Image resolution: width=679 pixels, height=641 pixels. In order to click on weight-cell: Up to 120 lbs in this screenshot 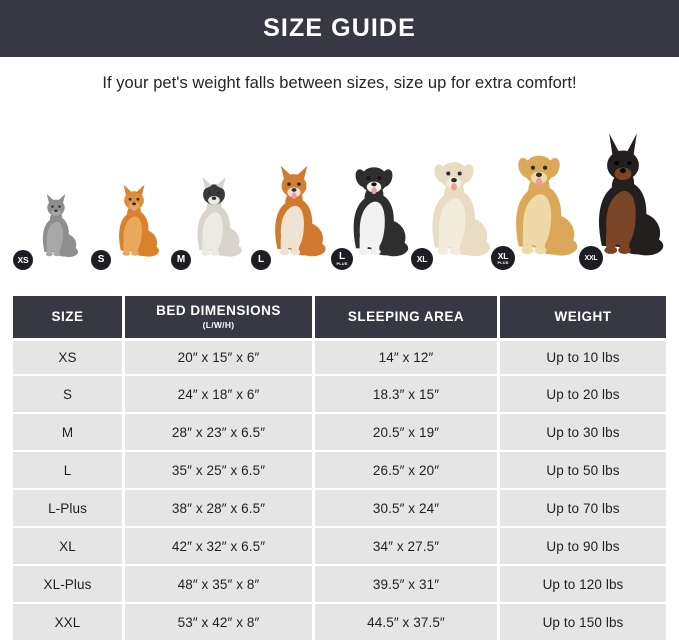, I will do `click(583, 585)`.